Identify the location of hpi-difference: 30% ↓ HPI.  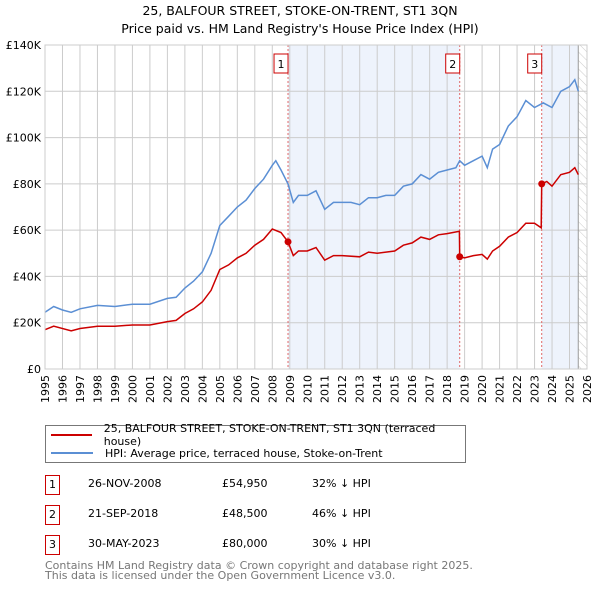
(341, 543).